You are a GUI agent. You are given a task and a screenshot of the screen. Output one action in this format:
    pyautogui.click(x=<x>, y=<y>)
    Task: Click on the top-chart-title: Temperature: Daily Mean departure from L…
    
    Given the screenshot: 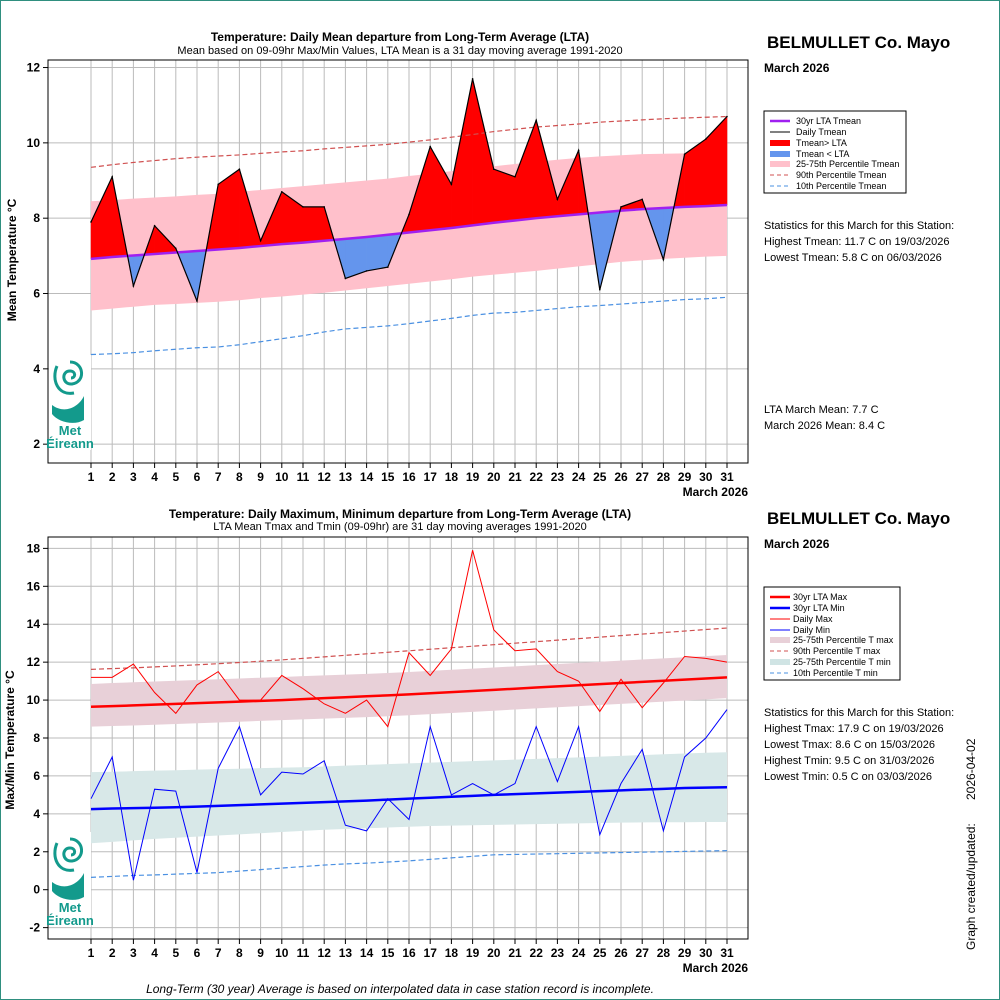 What is the action you would take?
    pyautogui.click(x=400, y=37)
    